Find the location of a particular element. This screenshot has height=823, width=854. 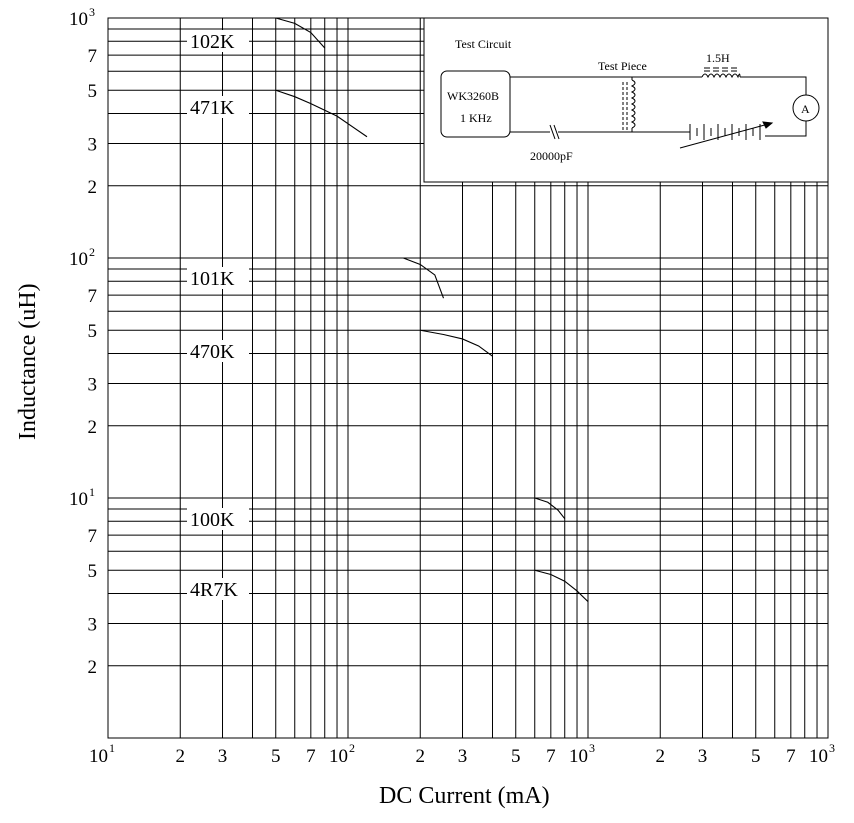

y-tick-exponent: 1 is located at coordinates (92, 492).